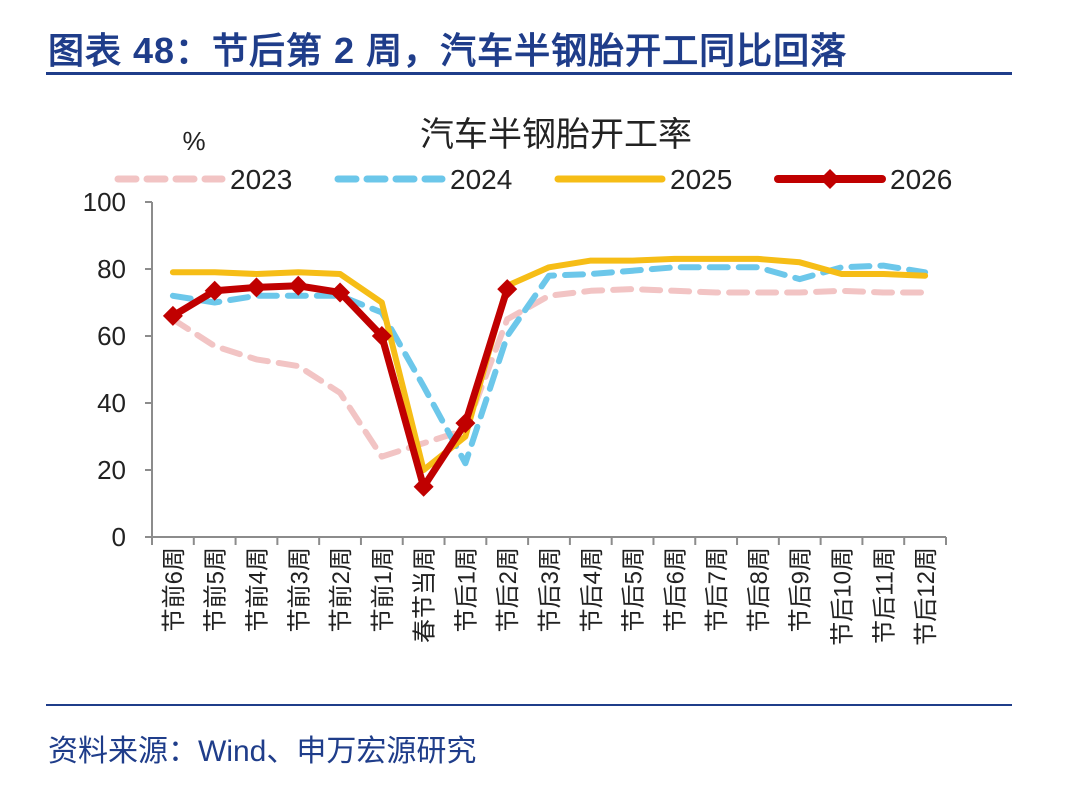  What do you see at coordinates (592, 589) in the screenshot?
I see `x-tick-label: 节后4周` at bounding box center [592, 589].